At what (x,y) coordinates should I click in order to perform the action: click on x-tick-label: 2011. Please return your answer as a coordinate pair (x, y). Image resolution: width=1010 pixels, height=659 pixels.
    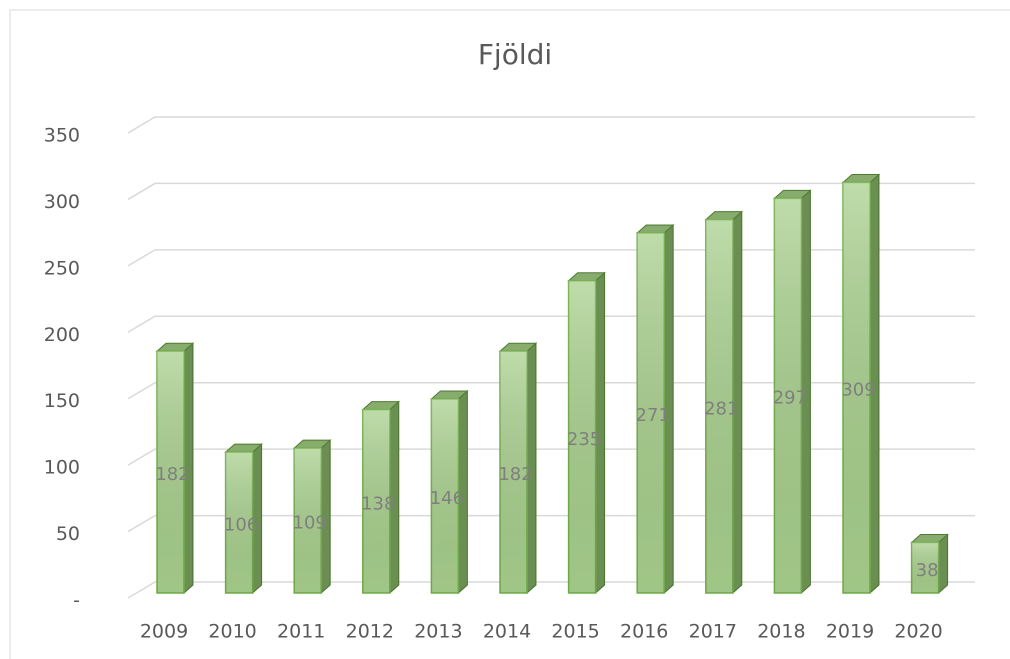
    Looking at the image, I should click on (301, 632).